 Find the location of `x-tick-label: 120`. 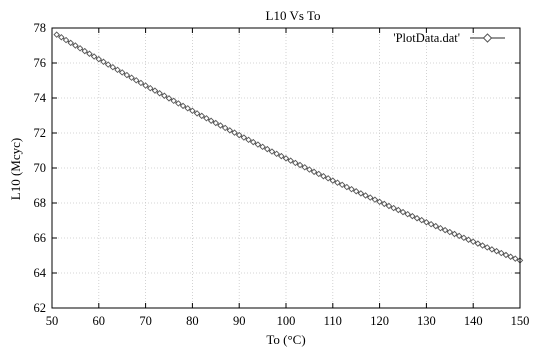

x-tick-label: 120 is located at coordinates (379, 321).